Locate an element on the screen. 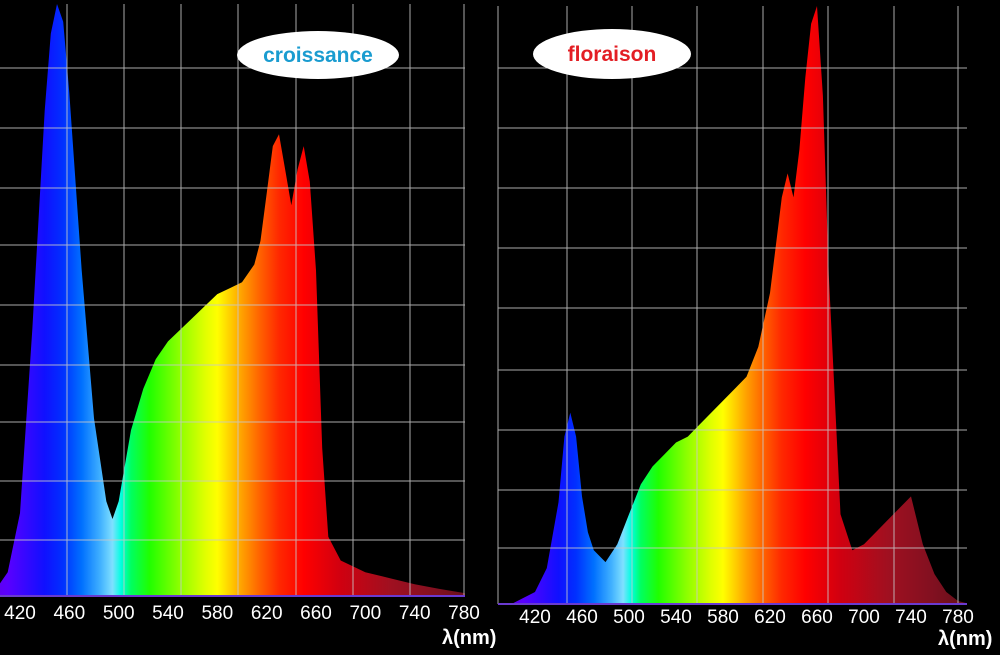  floraison-badge-bg is located at coordinates (612, 54).